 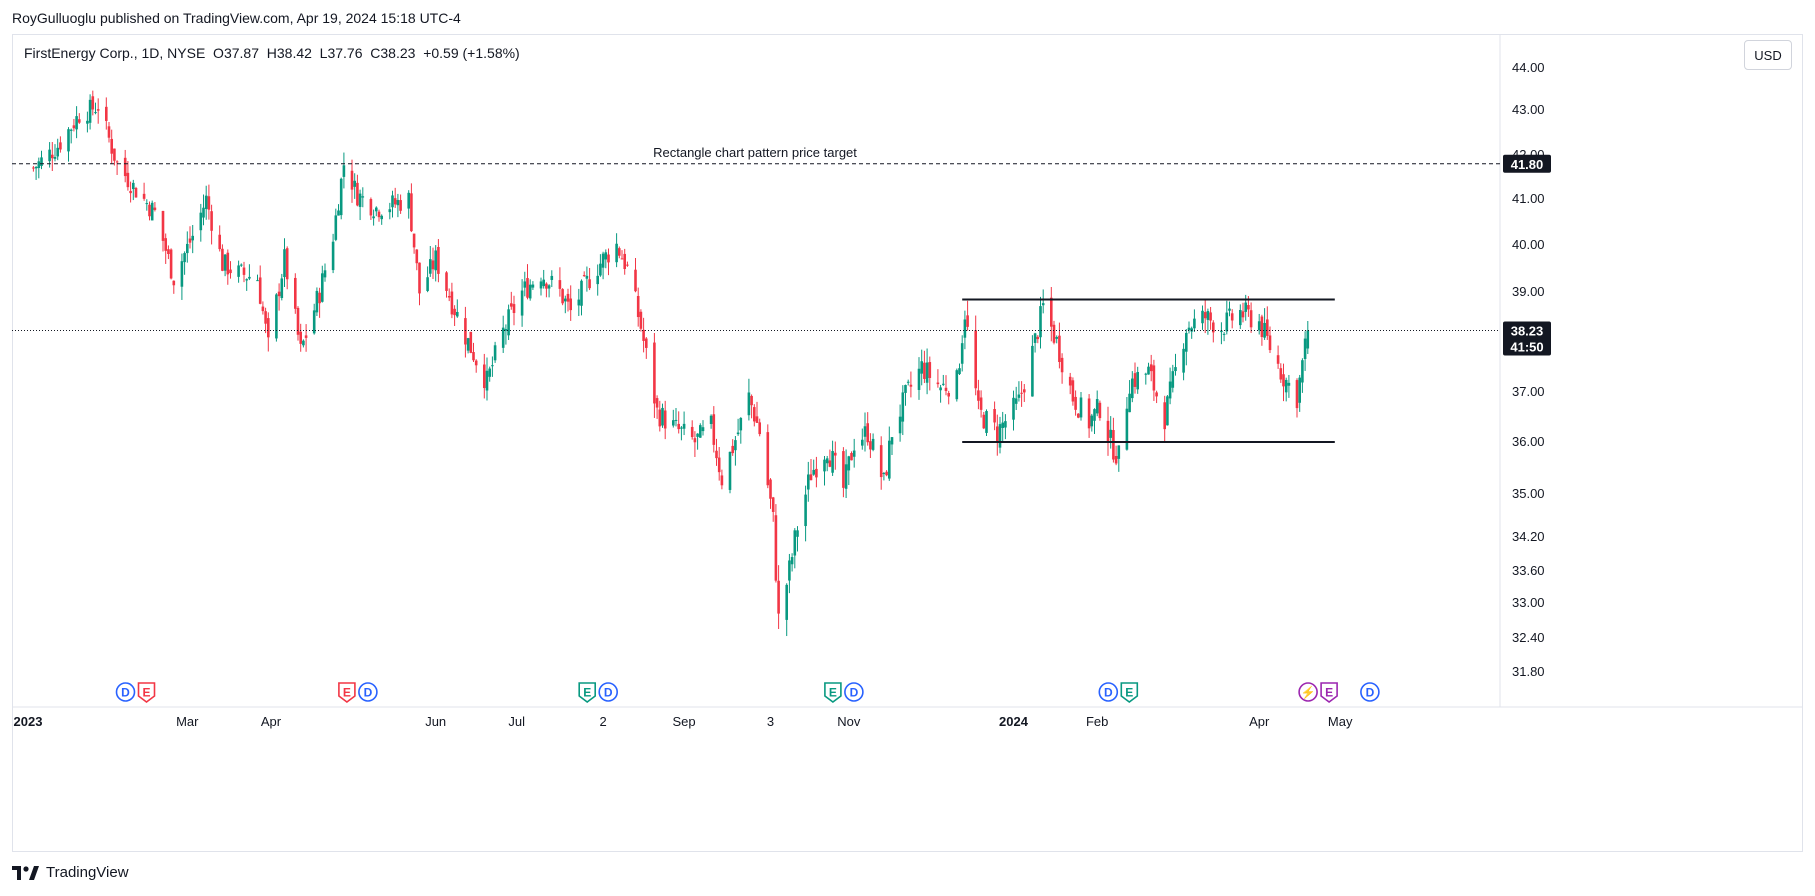 I want to click on y-tick-label: 34.20, so click(x=1528, y=536).